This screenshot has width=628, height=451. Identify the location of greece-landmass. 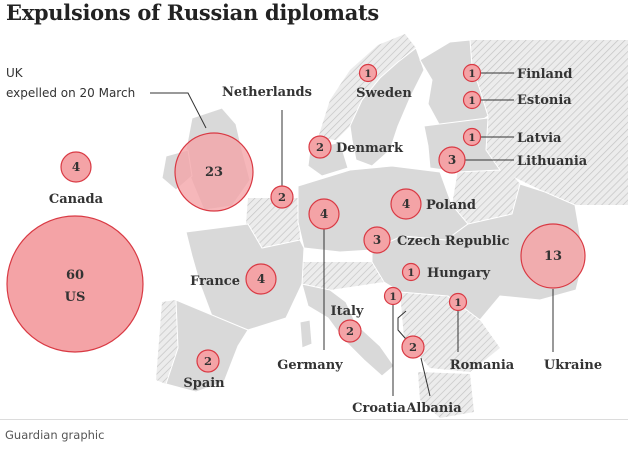
(446, 395).